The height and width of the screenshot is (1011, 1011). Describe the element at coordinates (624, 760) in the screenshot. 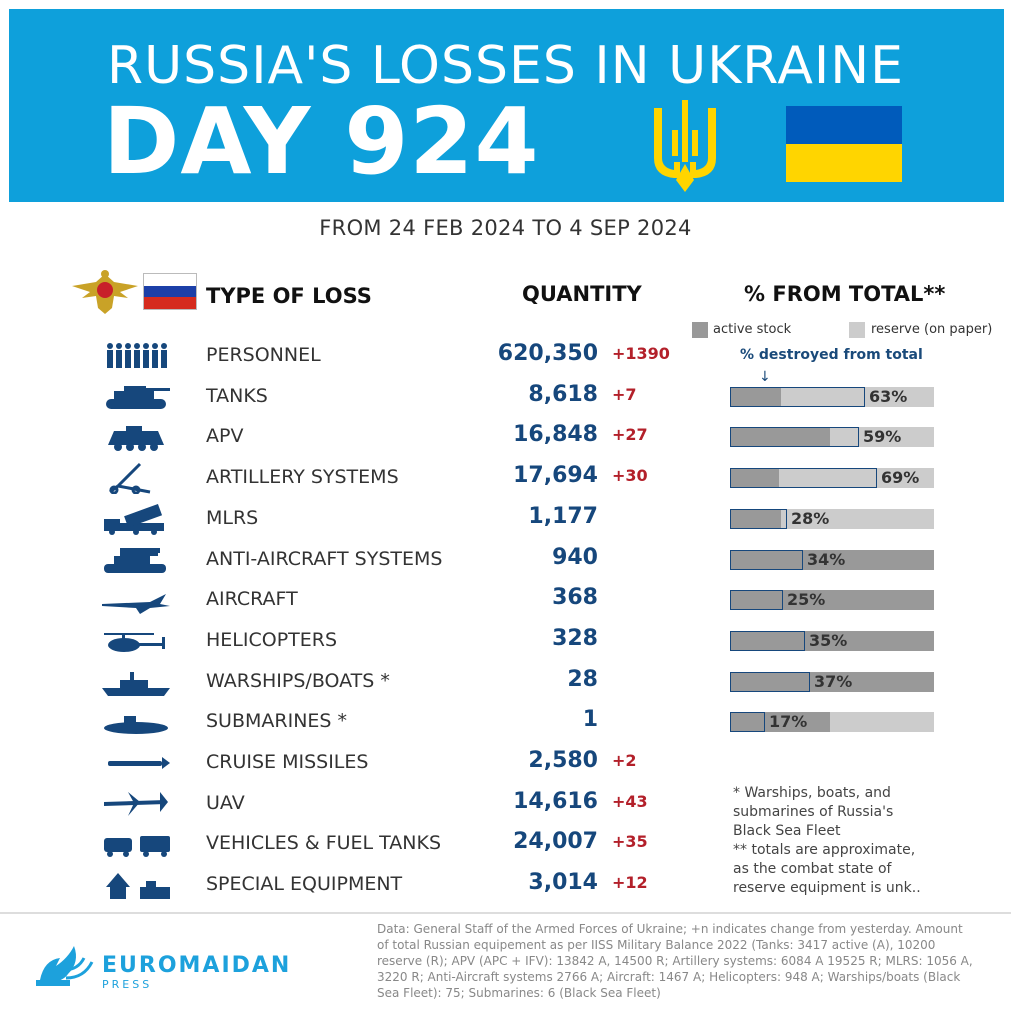

I see `row-delta: +2` at that location.